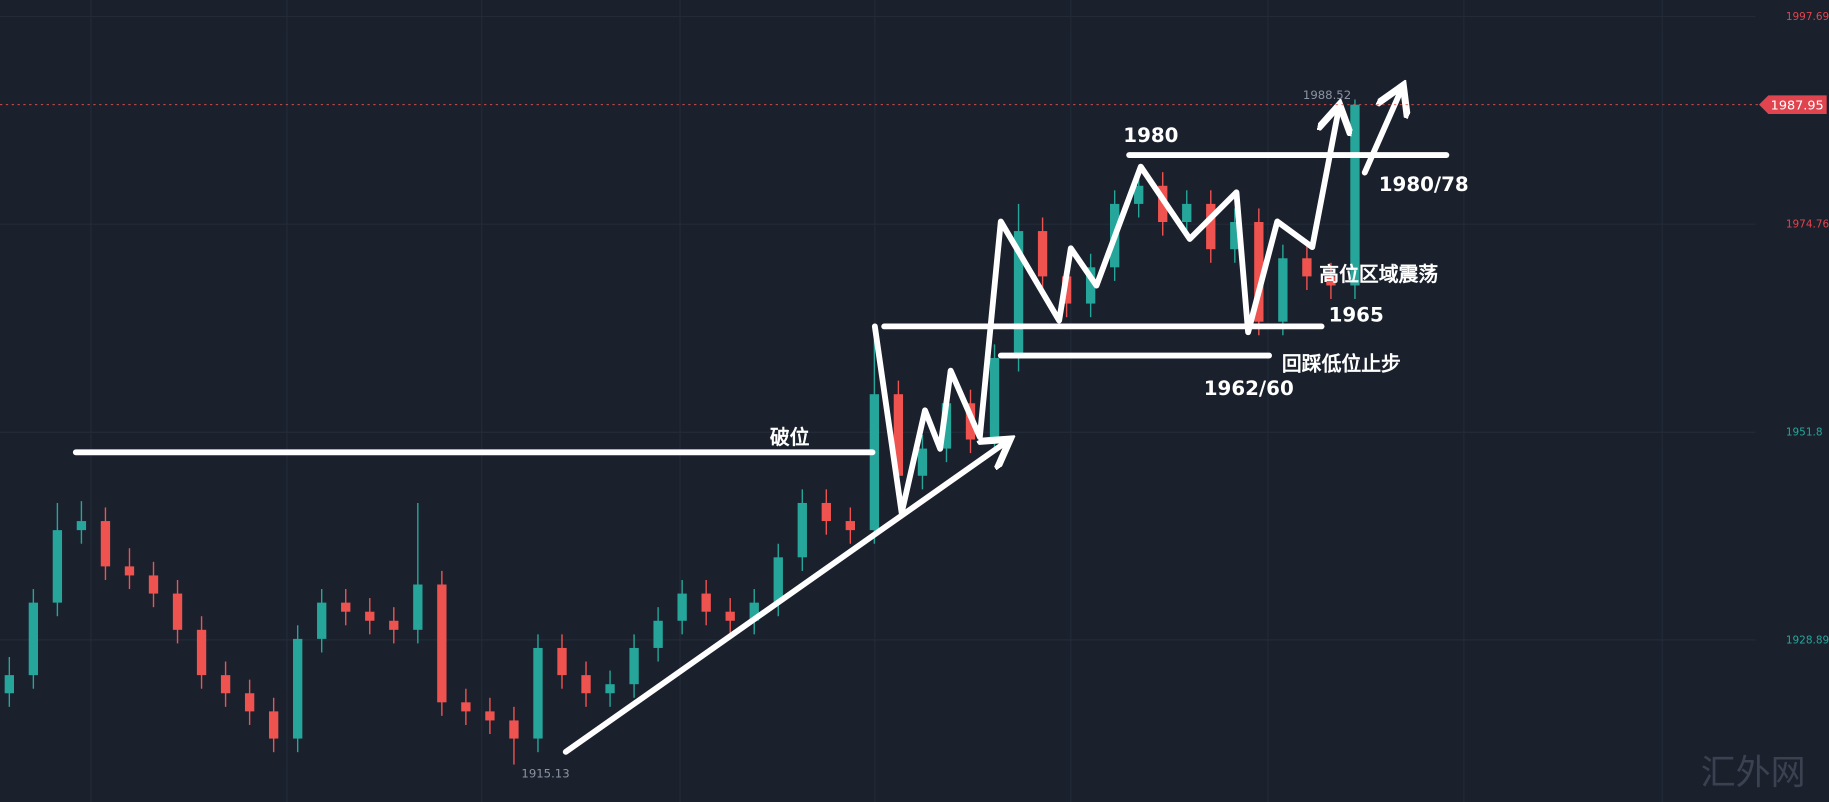 The width and height of the screenshot is (1829, 802). Describe the element at coordinates (1807, 640) in the screenshot. I see `y-tick-label: 1928.89` at that location.